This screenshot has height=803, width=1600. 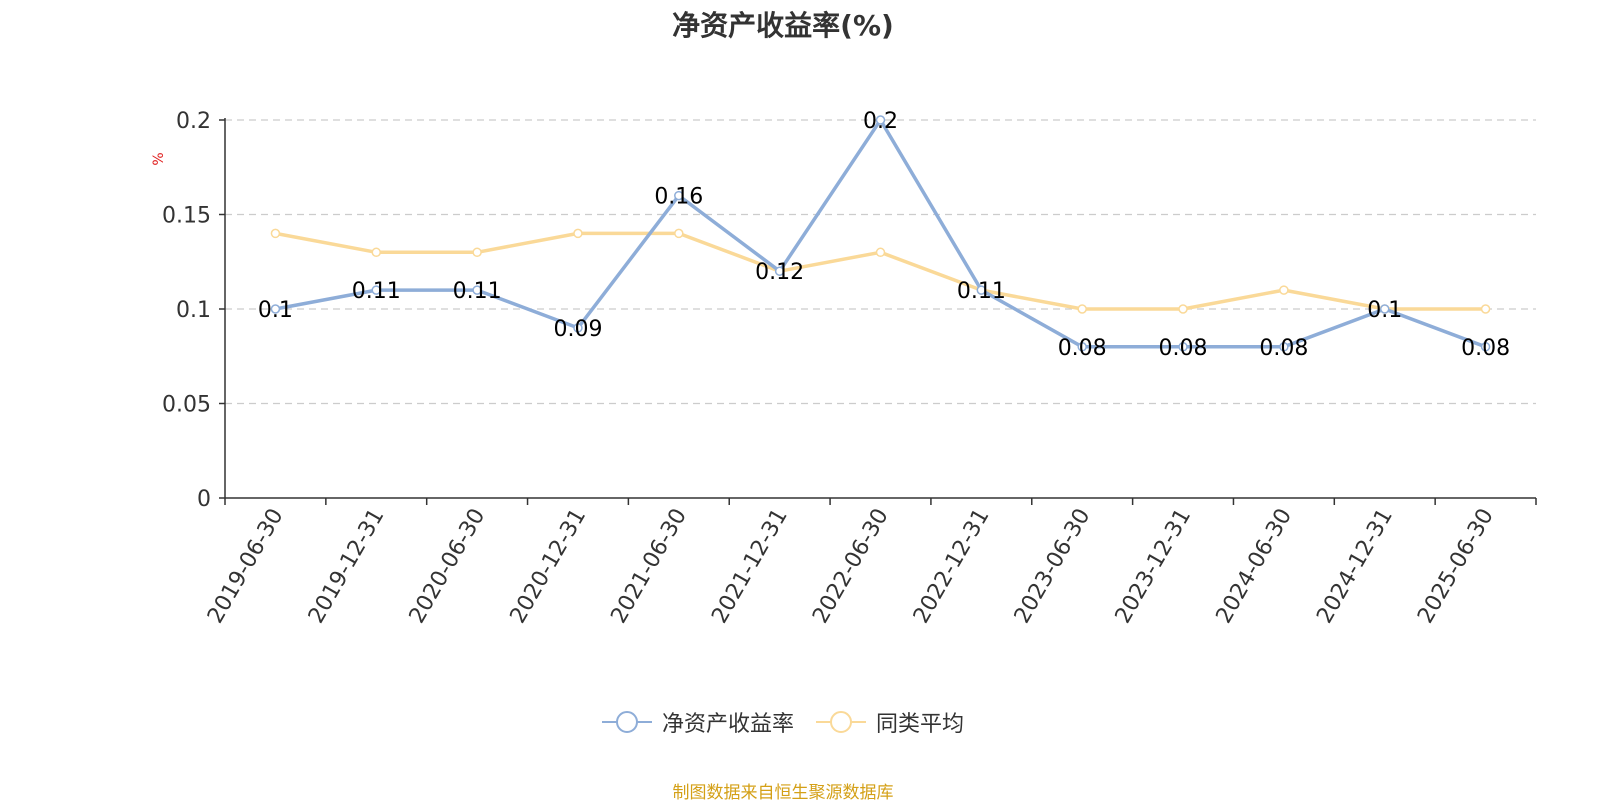 I want to click on chart-title: 净资产收益率(%), so click(x=783, y=25).